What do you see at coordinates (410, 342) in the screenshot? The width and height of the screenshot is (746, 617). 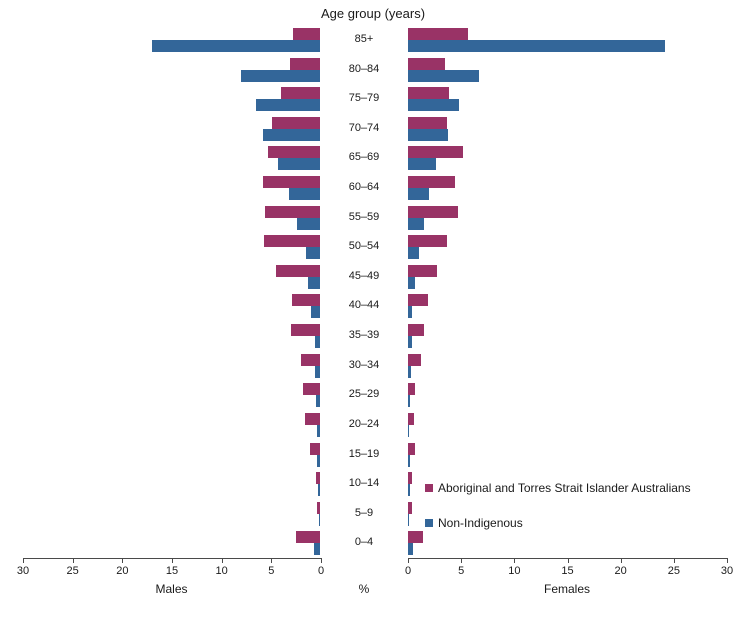 I see `bar-female-35–39-non-indigenous` at bounding box center [410, 342].